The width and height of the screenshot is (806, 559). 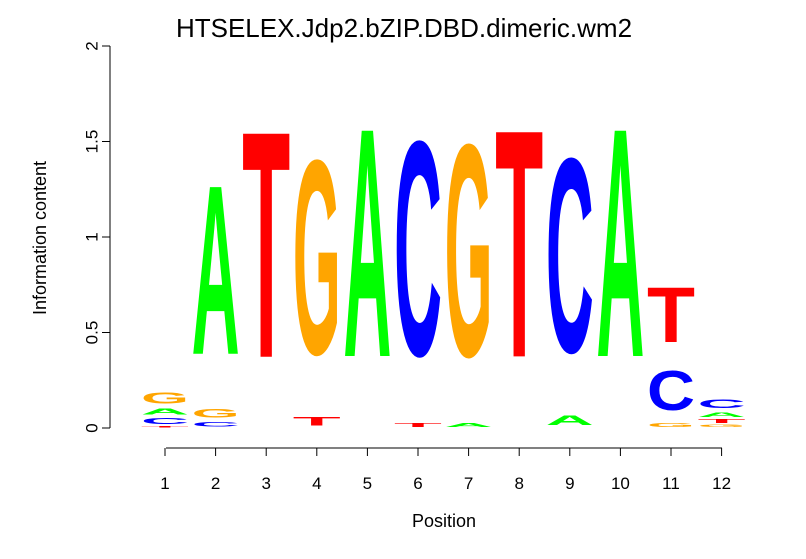 I want to click on y-ticks: 0 0.5 1 1.5 2, so click(x=96, y=237).